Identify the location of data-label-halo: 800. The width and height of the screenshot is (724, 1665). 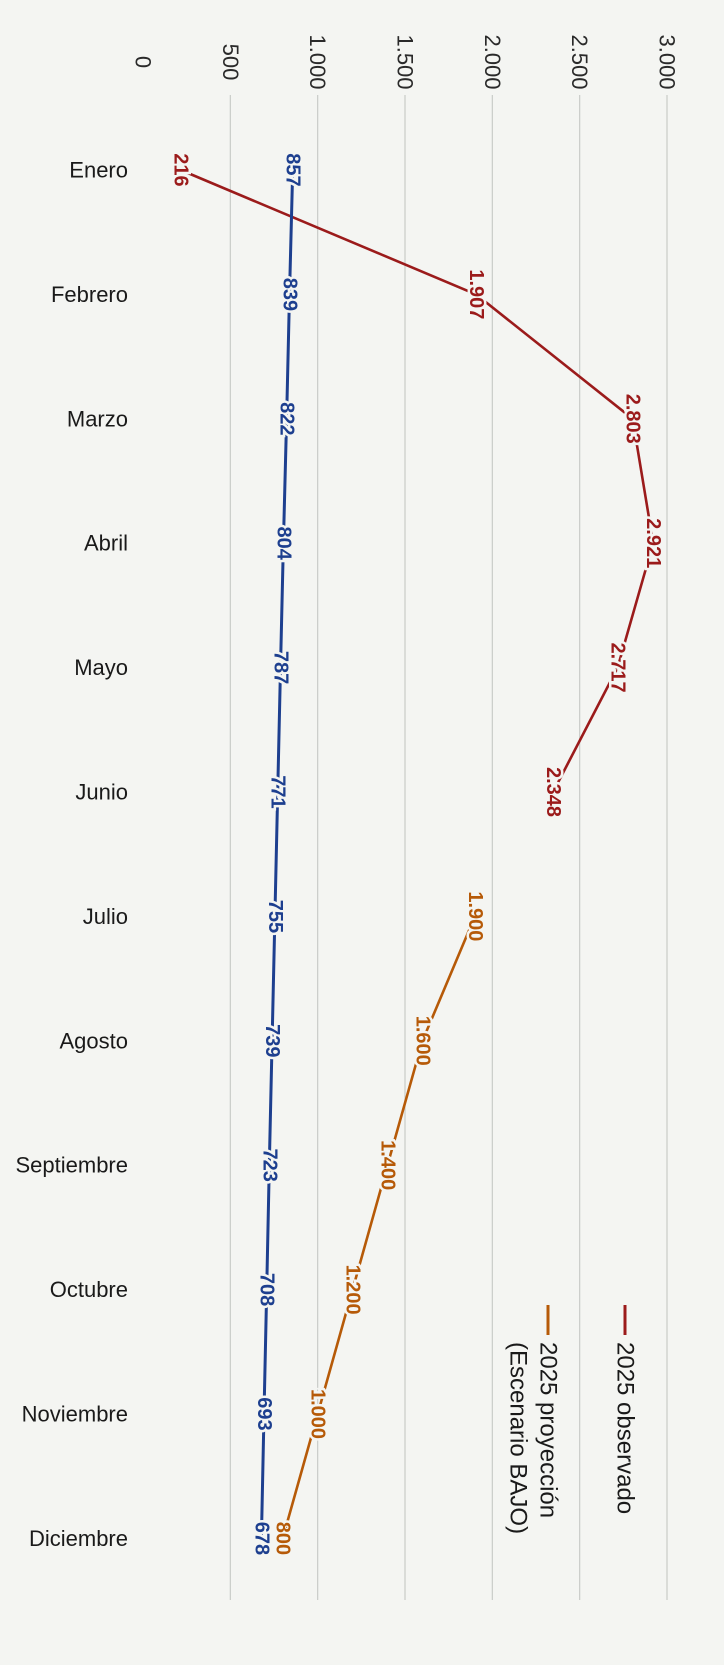
(283, 1538).